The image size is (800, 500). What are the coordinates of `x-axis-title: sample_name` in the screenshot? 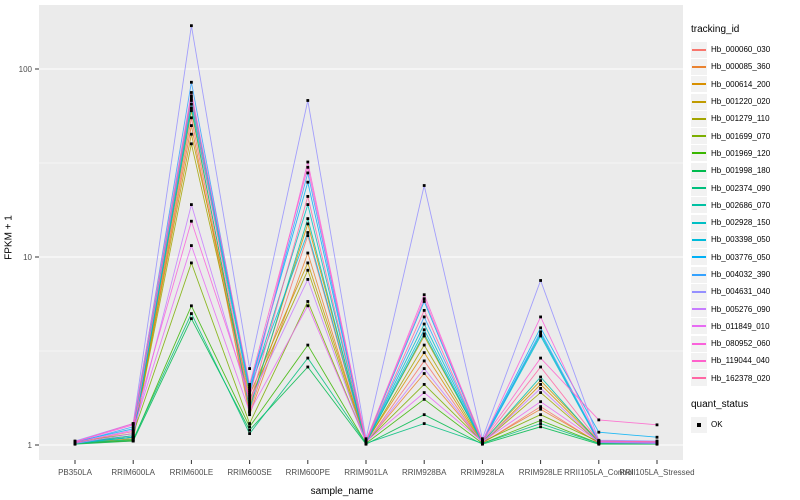 It's located at (342, 491).